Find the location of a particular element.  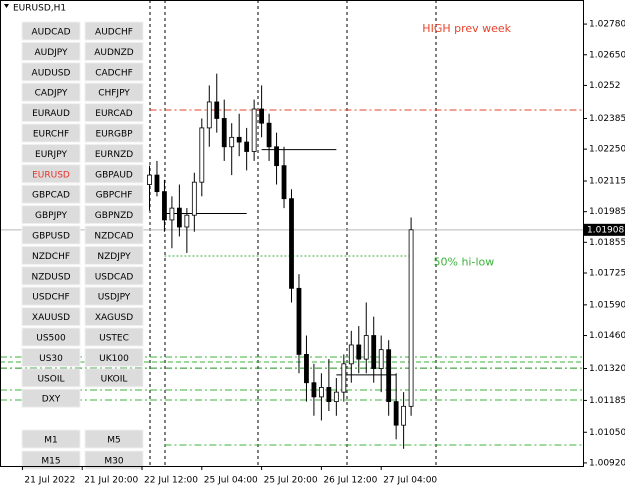

button-label: GBPUSD is located at coordinates (51, 237).